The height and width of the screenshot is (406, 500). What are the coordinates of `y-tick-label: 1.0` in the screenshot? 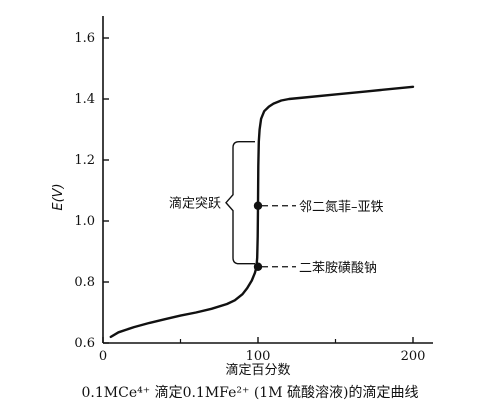 It's located at (84, 221).